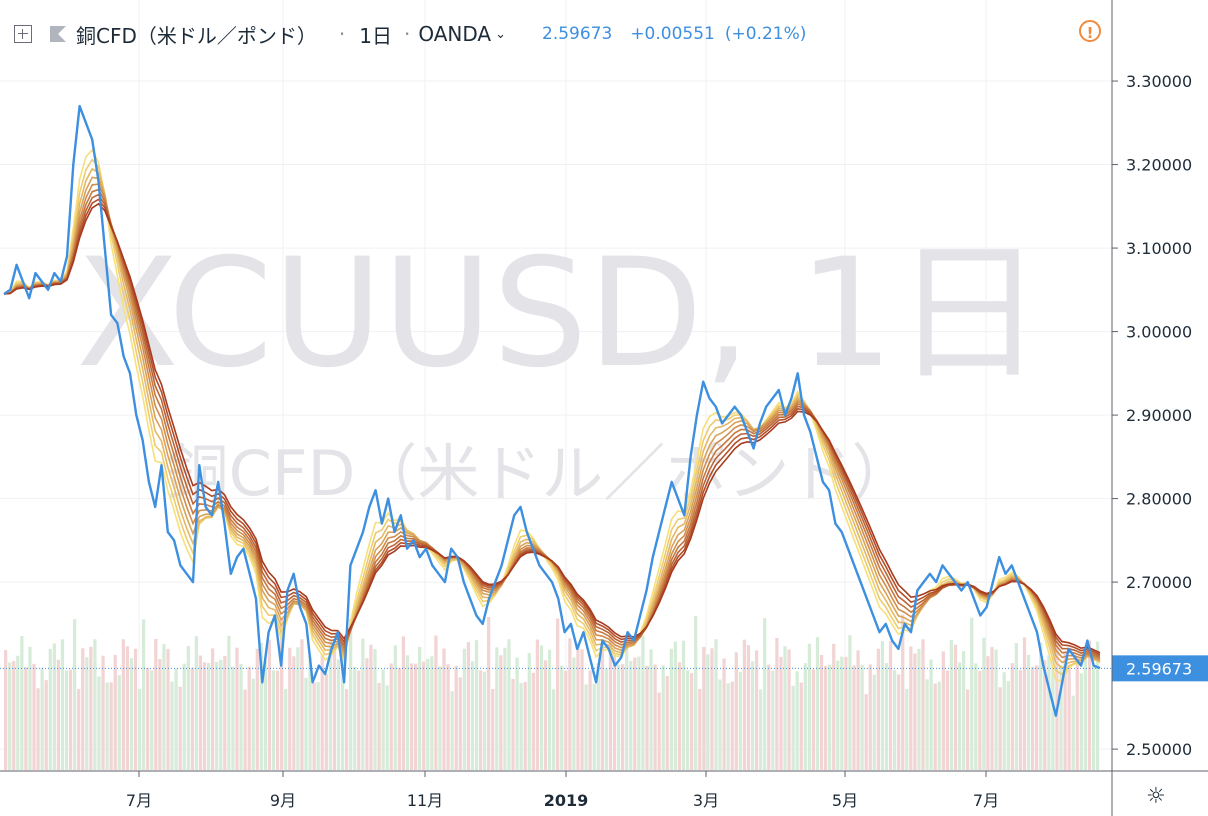 The image size is (1208, 816). What do you see at coordinates (1090, 31) in the screenshot?
I see `alert-icon: !` at bounding box center [1090, 31].